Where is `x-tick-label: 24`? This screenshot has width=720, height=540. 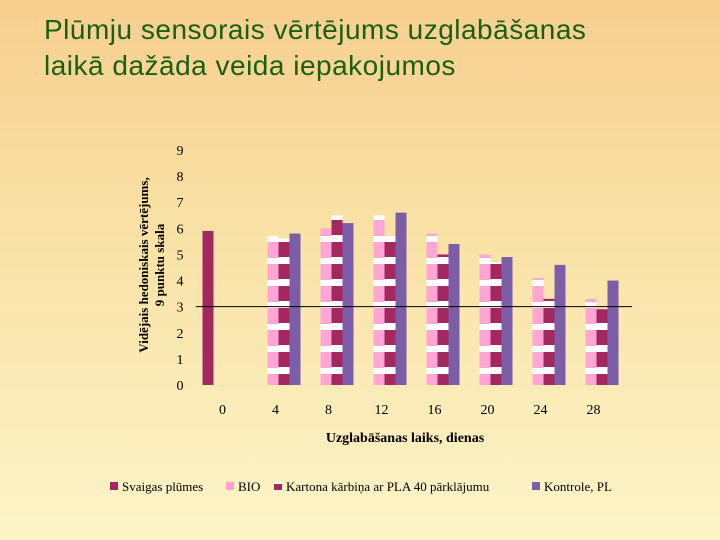
x-tick-label: 24 is located at coordinates (541, 410).